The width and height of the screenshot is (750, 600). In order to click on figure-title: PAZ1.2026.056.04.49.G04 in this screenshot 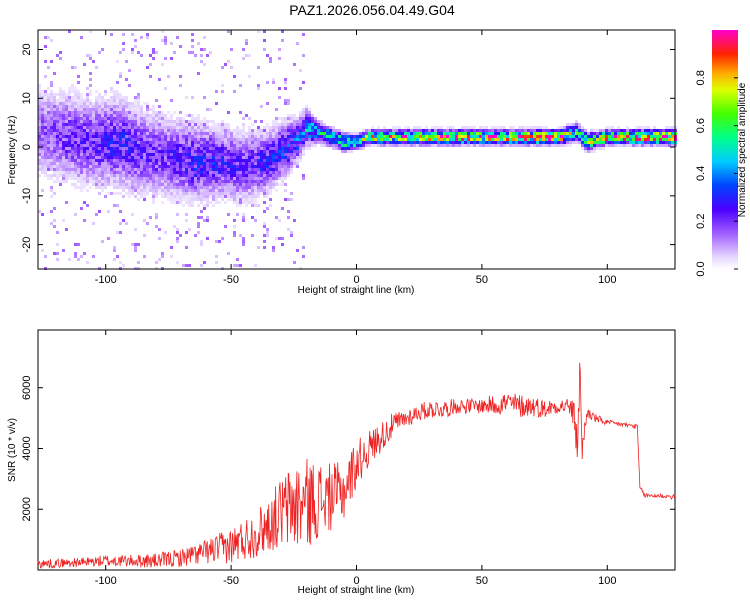, I will do `click(372, 10)`.